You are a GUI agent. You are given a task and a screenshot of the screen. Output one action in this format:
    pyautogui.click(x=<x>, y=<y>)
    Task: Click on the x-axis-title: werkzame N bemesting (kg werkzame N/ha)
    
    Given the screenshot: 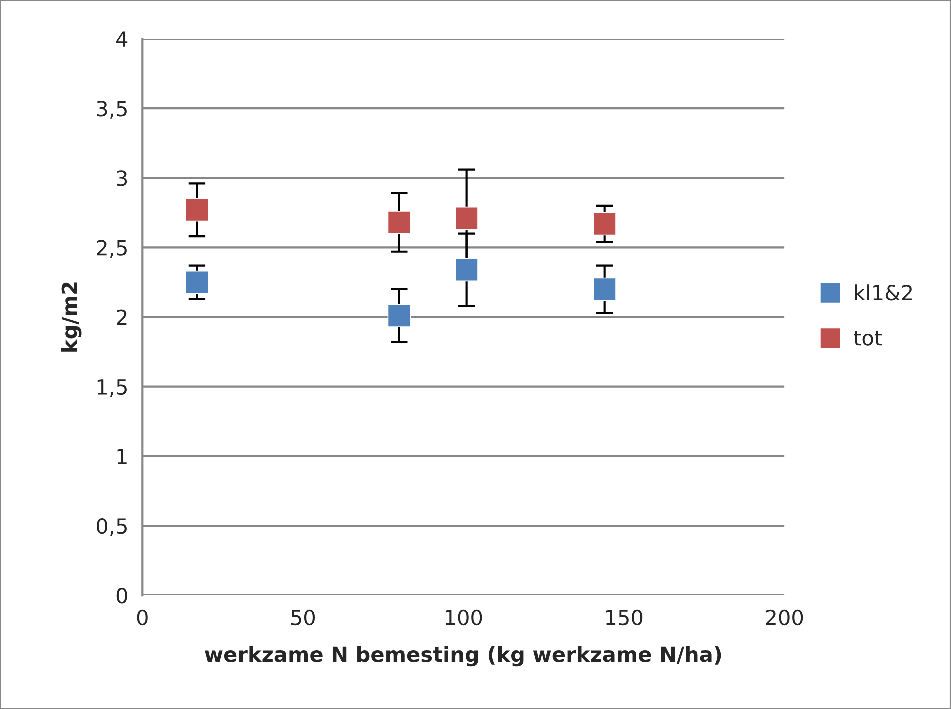 What is the action you would take?
    pyautogui.click(x=463, y=656)
    